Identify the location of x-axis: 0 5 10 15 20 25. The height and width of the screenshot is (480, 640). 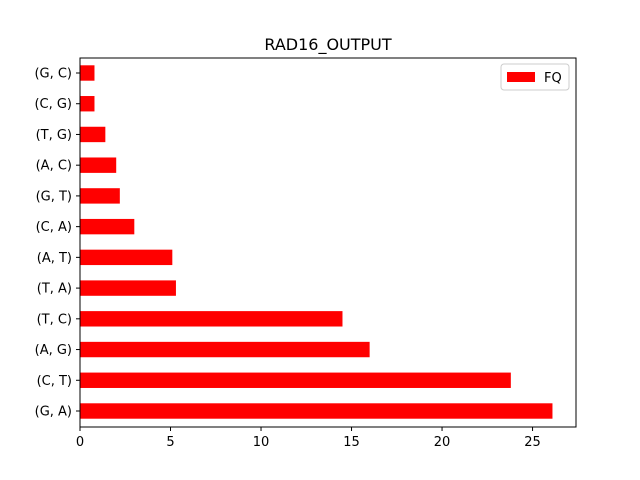
(308, 438).